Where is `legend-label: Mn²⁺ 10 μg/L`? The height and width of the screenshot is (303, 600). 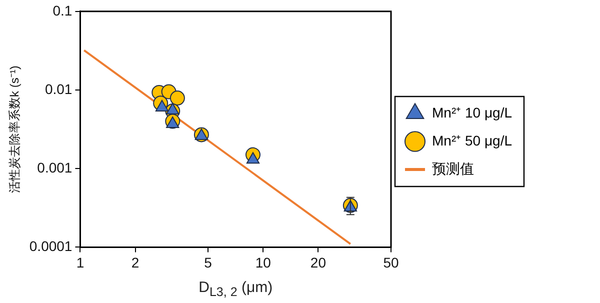 legend-label: Mn²⁺ 10 μg/L is located at coordinates (472, 112).